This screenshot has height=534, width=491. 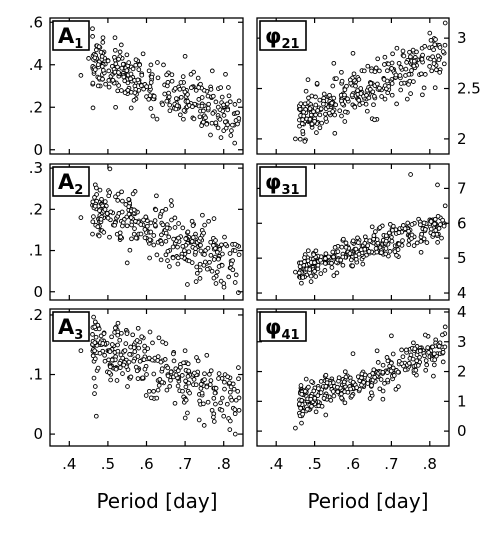 I want to click on panel-phi41: .4 .5 .6 .7 .8 4 3 2 1 0 φ41, so click(x=361, y=388).